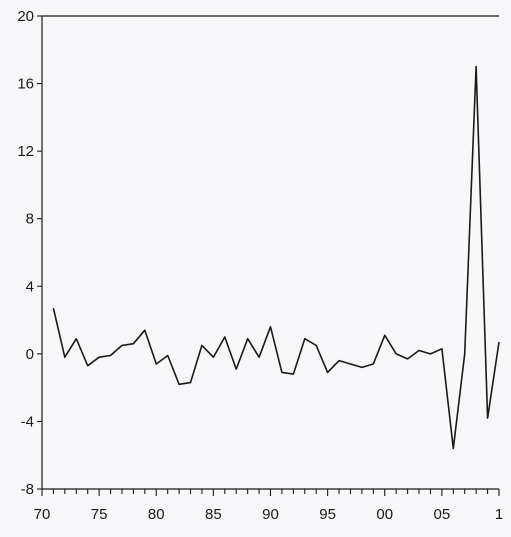 The height and width of the screenshot is (537, 511). I want to click on x-tick-label: 80, so click(156, 514).